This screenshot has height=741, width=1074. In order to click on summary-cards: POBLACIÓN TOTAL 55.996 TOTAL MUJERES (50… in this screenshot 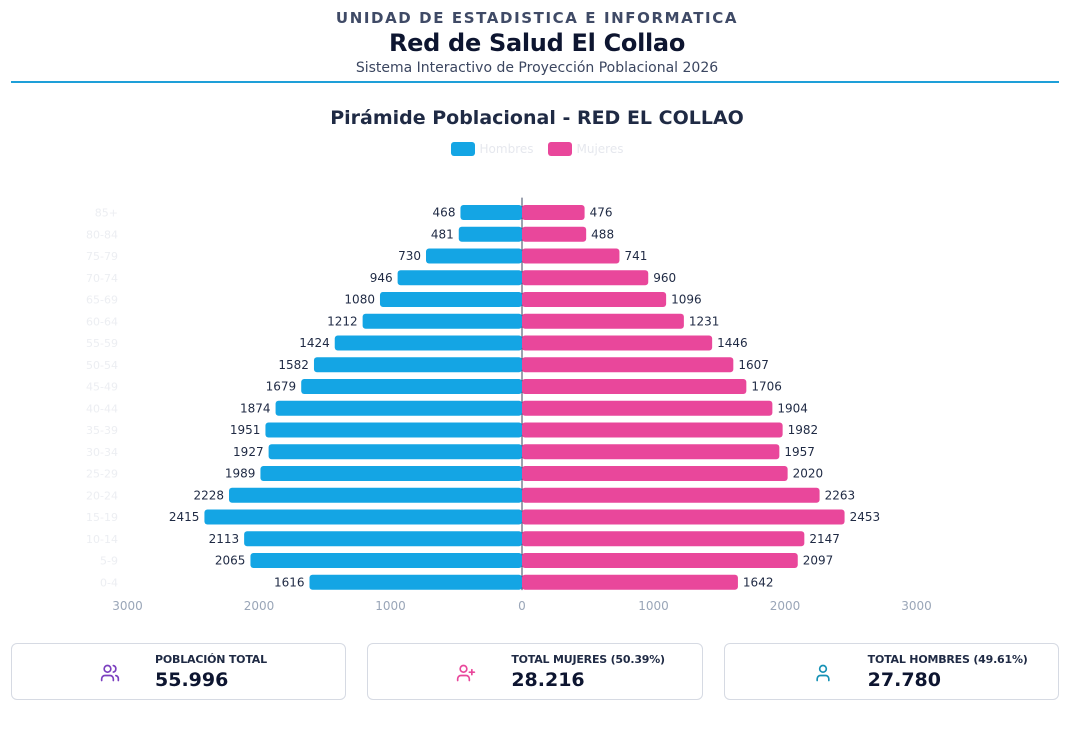, I will do `click(535, 671)`.